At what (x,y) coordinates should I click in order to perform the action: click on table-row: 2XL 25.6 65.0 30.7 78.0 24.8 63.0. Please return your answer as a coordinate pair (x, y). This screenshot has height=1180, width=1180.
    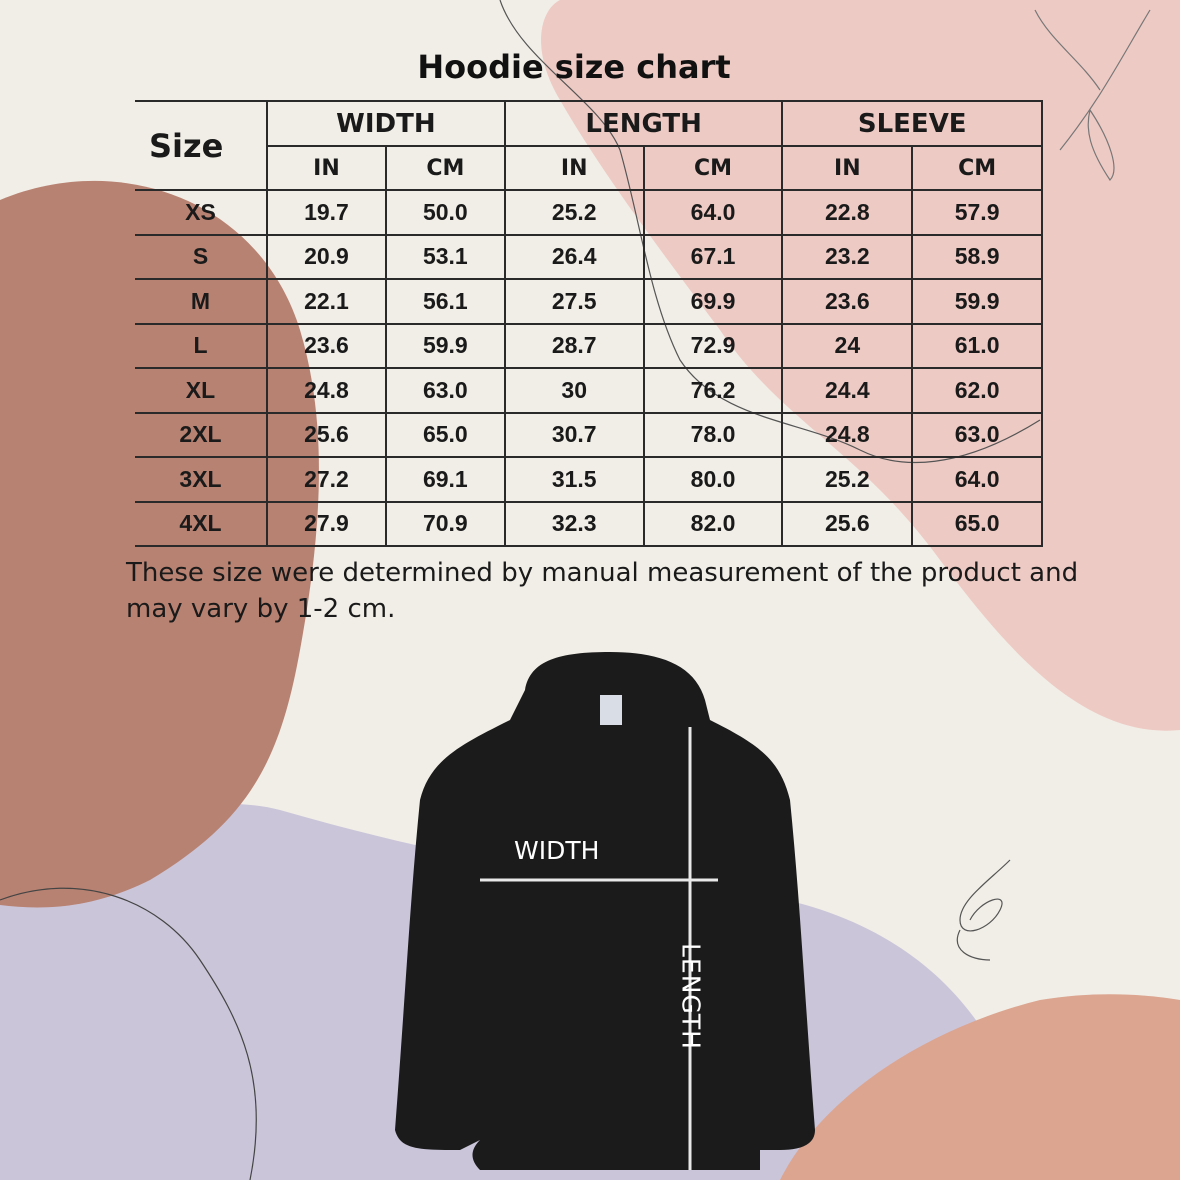
    Looking at the image, I should click on (589, 434).